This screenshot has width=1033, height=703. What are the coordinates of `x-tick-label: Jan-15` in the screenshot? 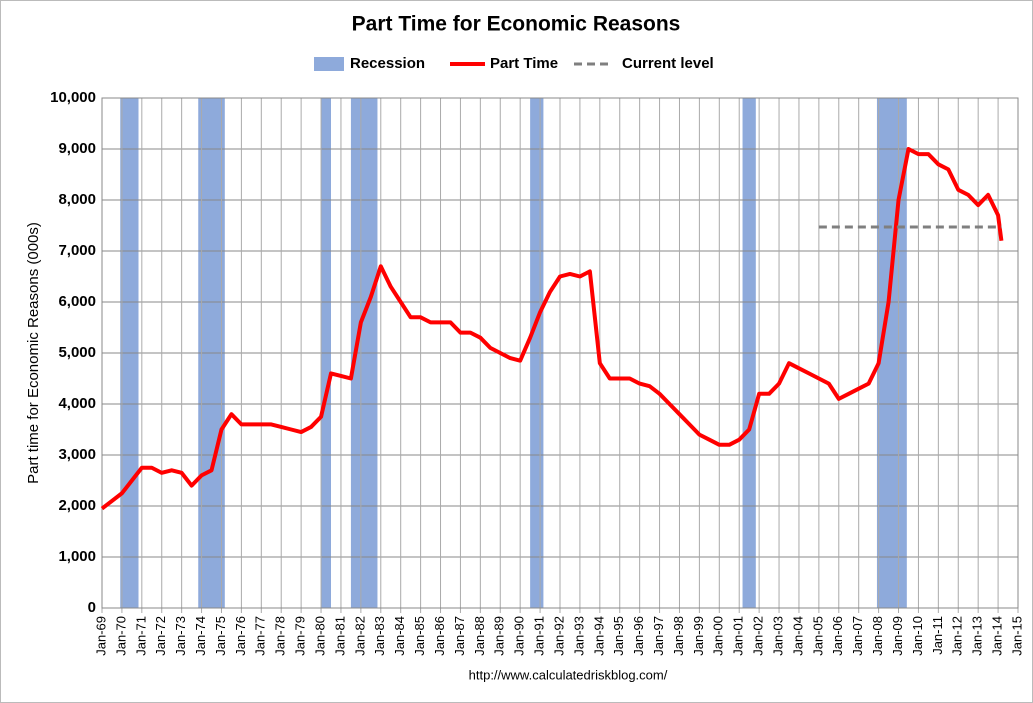 It's located at (1016, 636).